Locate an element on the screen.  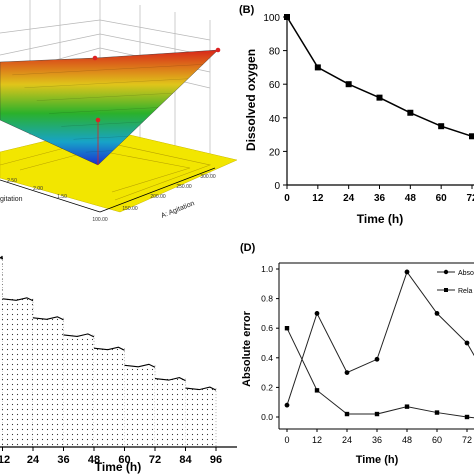
base-edge-x is located at coordinates (157, 190).